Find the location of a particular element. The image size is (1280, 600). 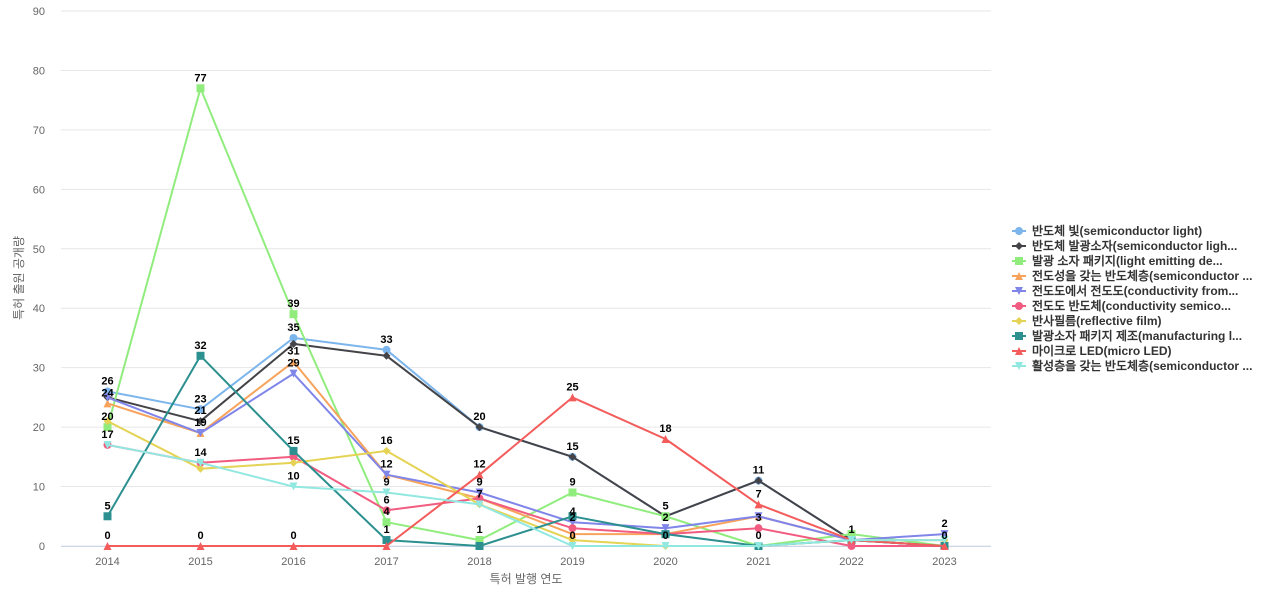

legend-item: 반사필름(reflective film) is located at coordinates (1087, 320).